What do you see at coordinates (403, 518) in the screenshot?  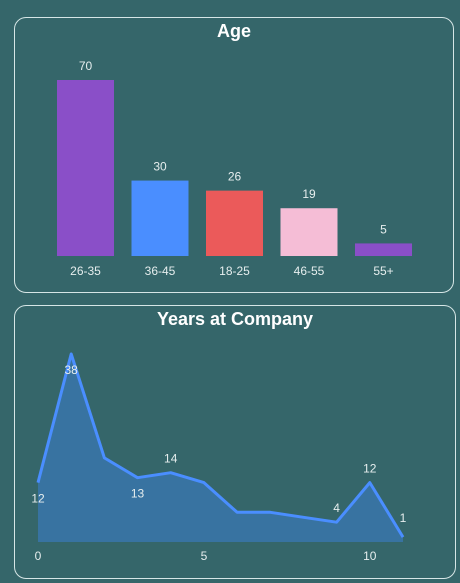 I see `point-value-label: 1` at bounding box center [403, 518].